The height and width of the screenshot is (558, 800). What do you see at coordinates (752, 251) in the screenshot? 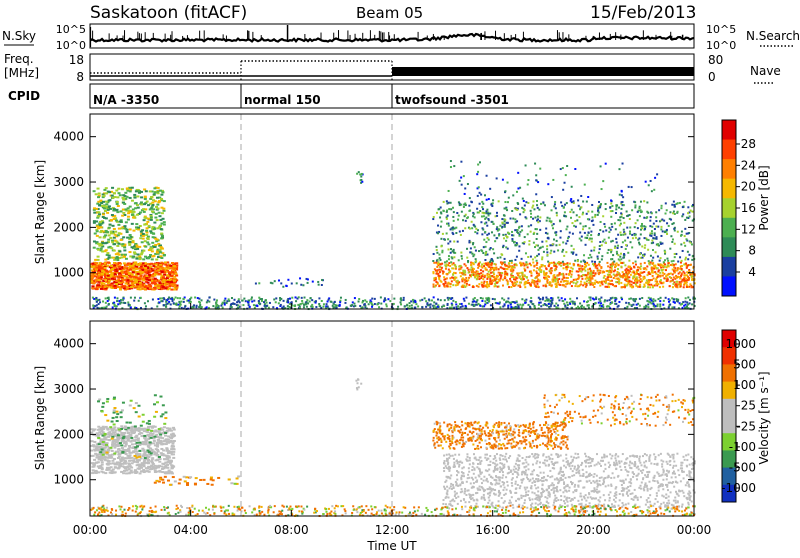
I see `colorbar-tick-label: 8` at bounding box center [752, 251].